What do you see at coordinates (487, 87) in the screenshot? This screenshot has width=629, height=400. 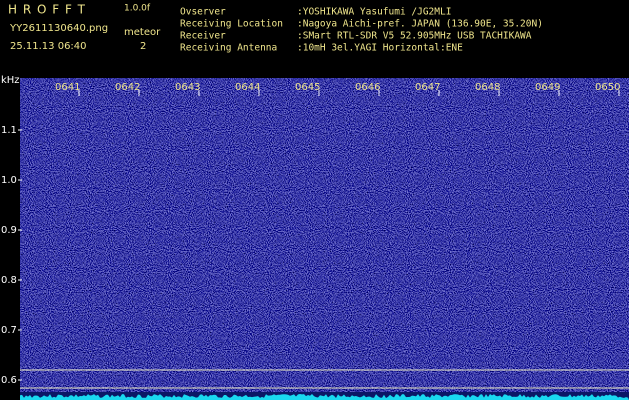 I see `time-label: 0648` at bounding box center [487, 87].